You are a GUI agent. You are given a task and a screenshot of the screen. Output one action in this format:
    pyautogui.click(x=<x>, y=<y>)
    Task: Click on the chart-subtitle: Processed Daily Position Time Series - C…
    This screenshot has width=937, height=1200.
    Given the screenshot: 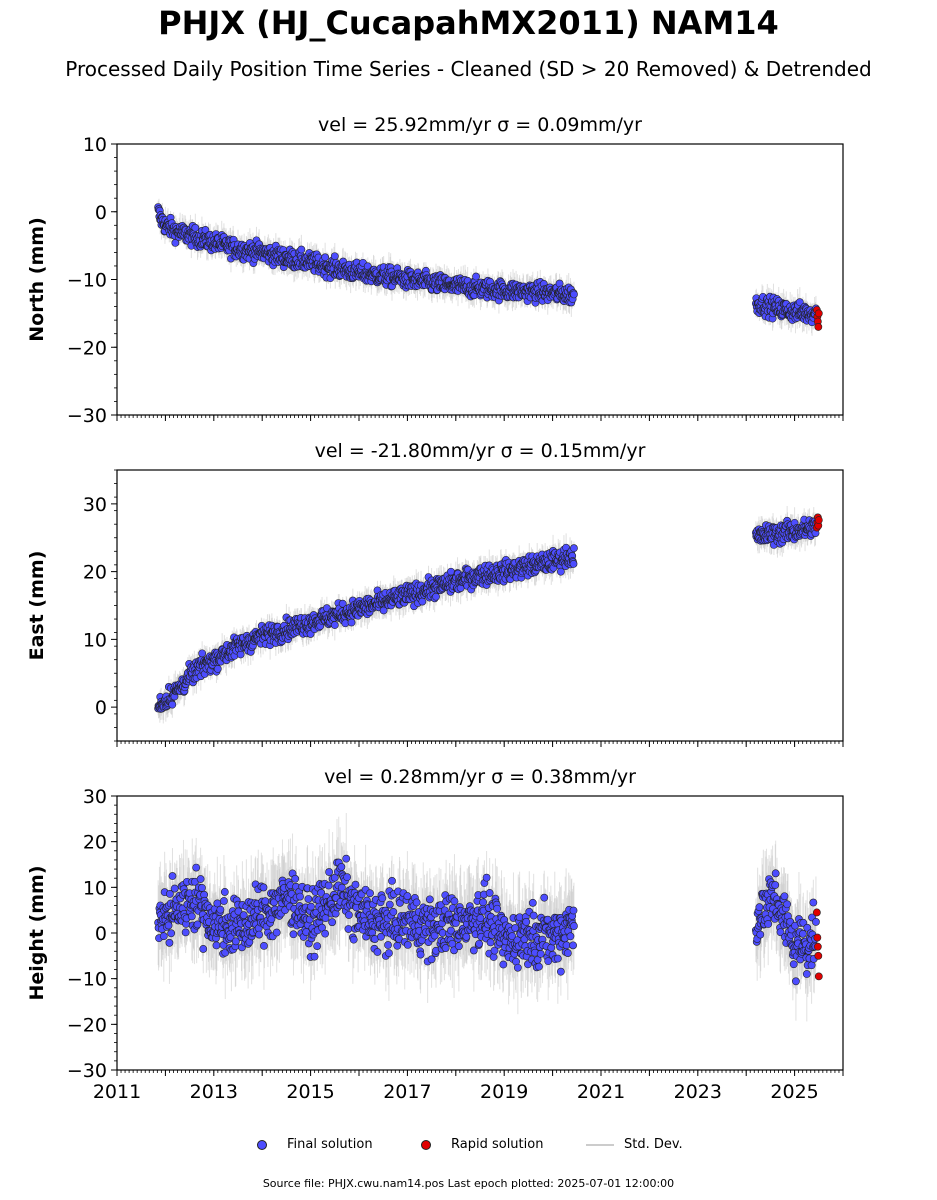 What is the action you would take?
    pyautogui.click(x=468, y=69)
    